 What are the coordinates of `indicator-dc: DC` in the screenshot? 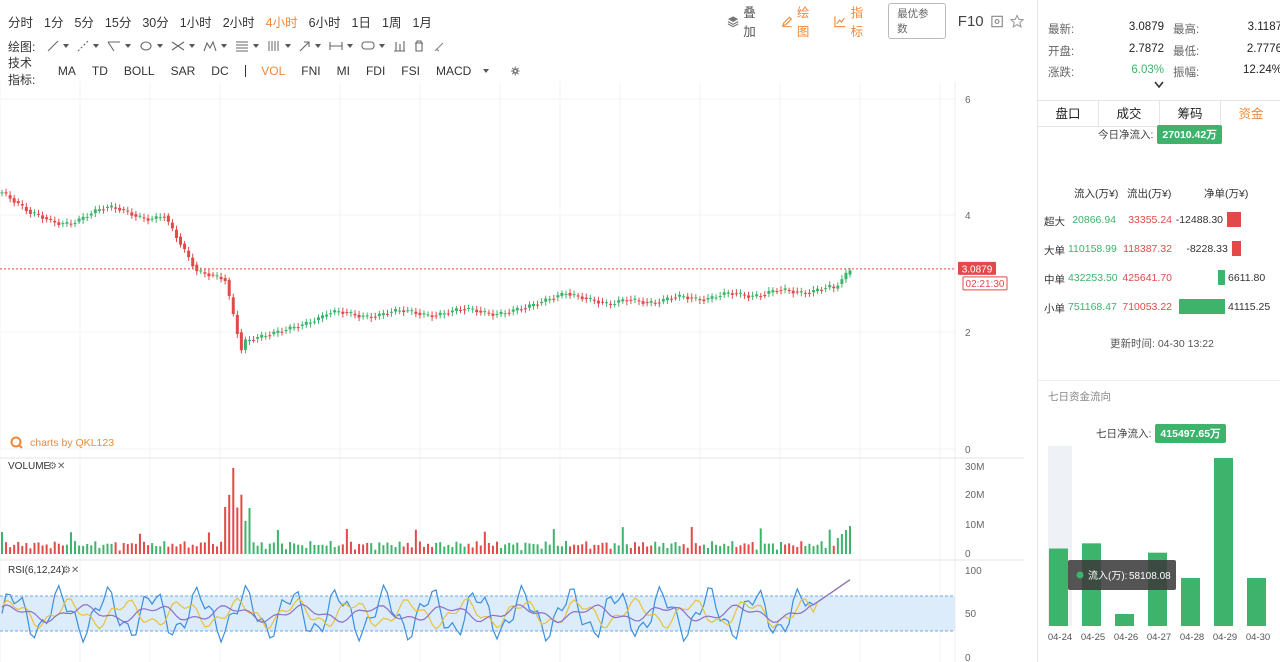 It's located at (220, 71).